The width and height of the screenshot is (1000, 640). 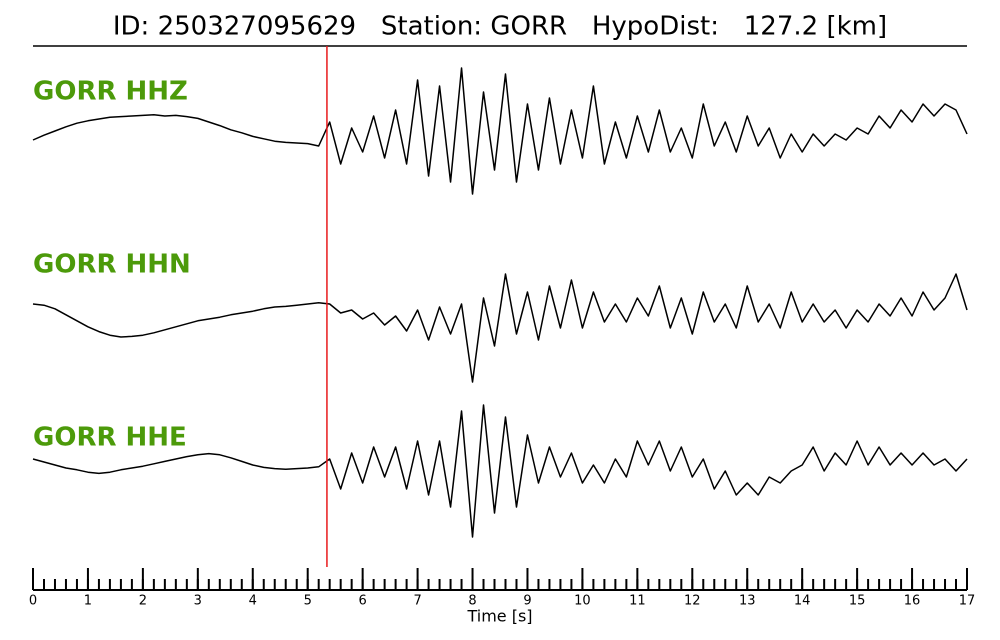 What do you see at coordinates (112, 265) in the screenshot?
I see `trace-label: GORR HHN` at bounding box center [112, 265].